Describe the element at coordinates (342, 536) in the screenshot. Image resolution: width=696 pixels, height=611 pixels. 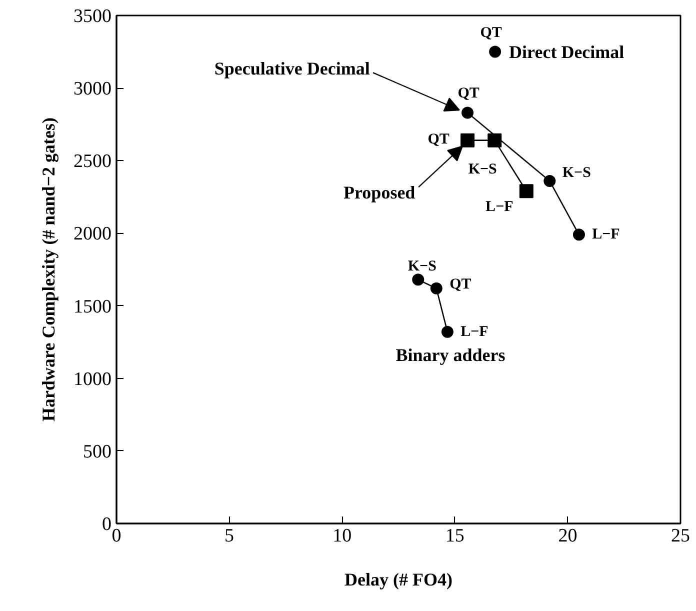
I see `x-tick-label: 10` at that location.